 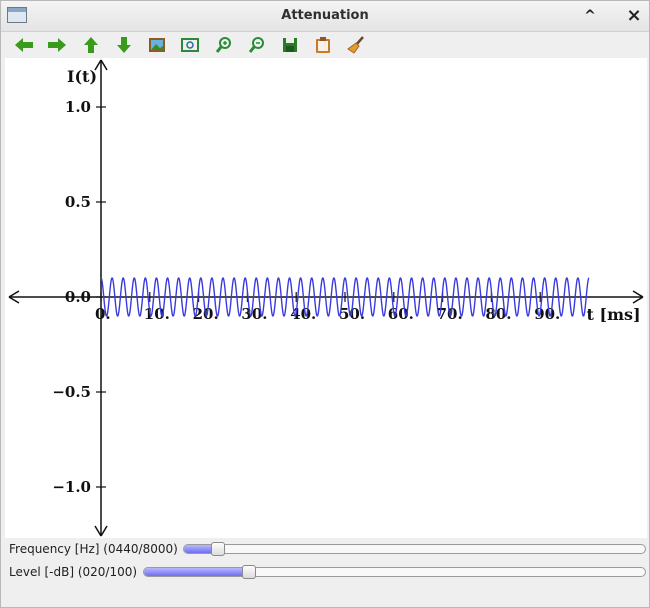 What do you see at coordinates (78, 107) in the screenshot?
I see `y-tick-label: 1.0` at bounding box center [78, 107].